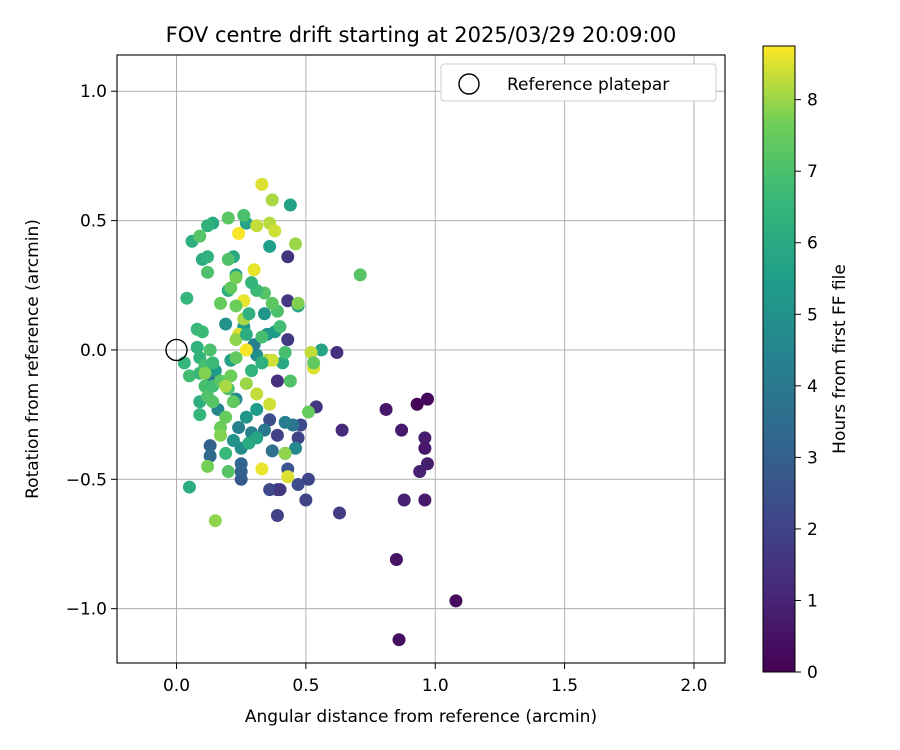  Describe the element at coordinates (93, 351) in the screenshot. I see `y-tick-label: 0.0` at that location.